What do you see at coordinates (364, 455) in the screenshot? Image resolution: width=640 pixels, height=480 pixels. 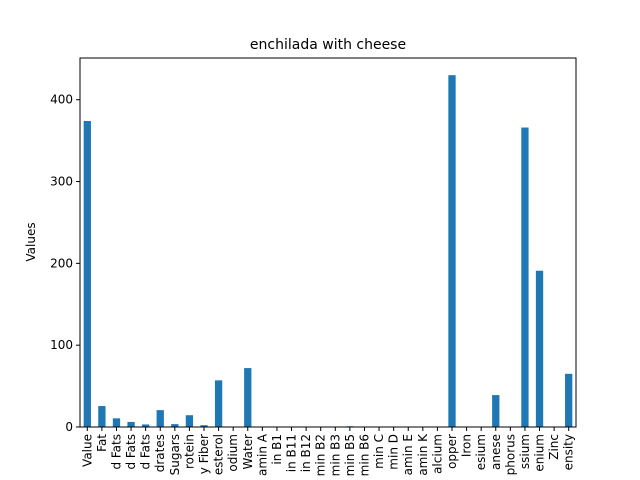 I see `x-tick-label-19: min B6` at bounding box center [364, 455].